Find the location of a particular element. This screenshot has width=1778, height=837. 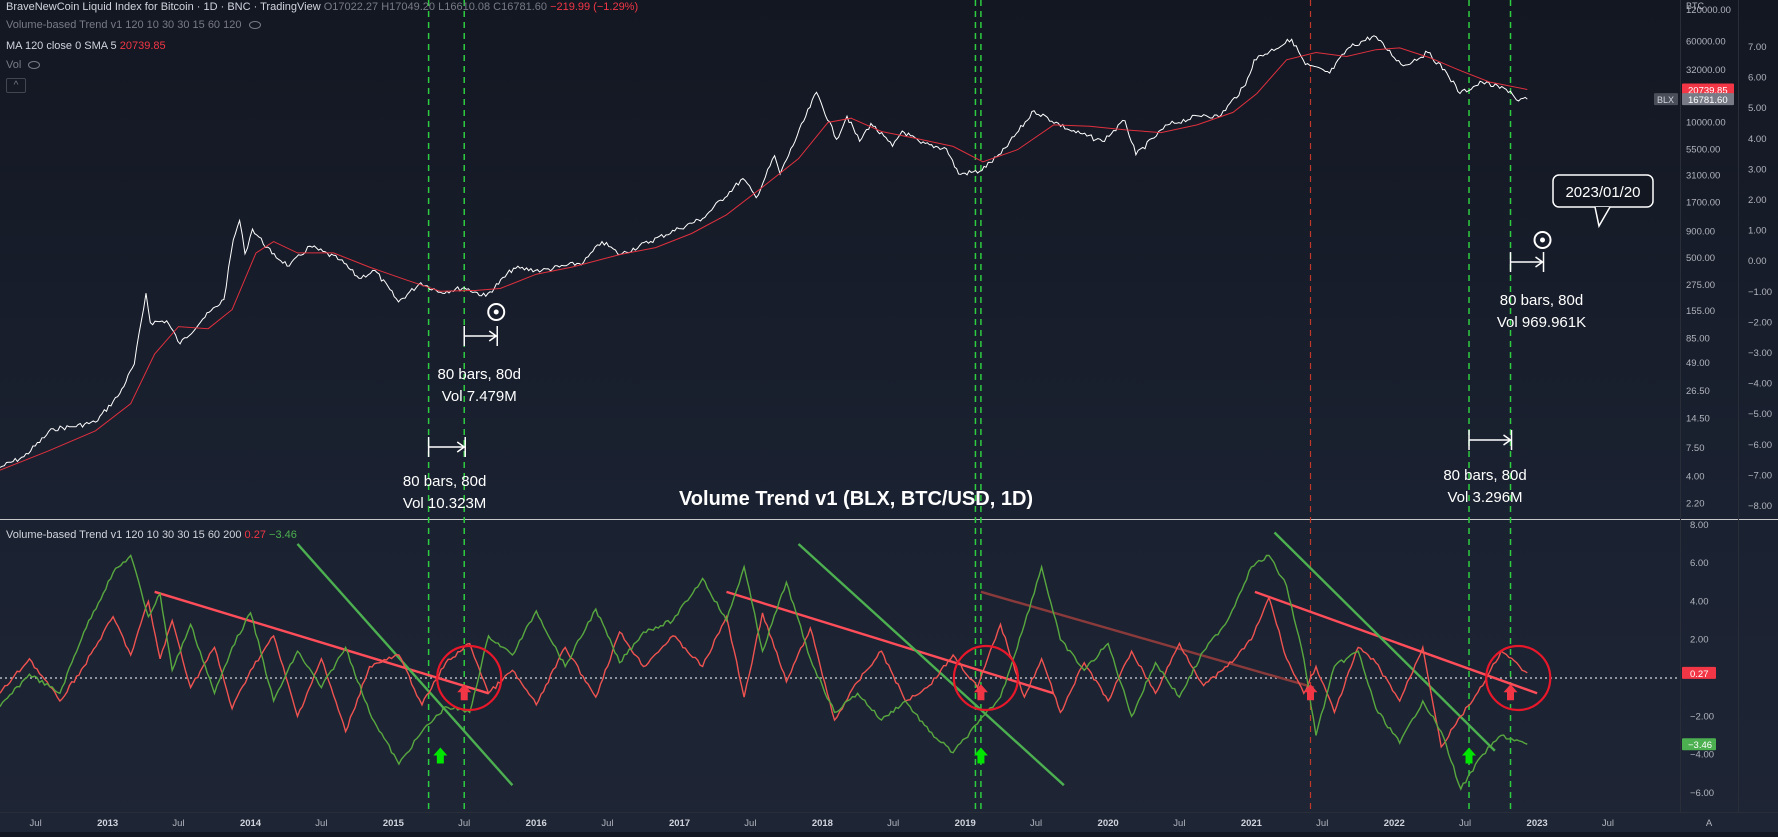

secondary-axis-tick-label: −4.00 is located at coordinates (1760, 384).